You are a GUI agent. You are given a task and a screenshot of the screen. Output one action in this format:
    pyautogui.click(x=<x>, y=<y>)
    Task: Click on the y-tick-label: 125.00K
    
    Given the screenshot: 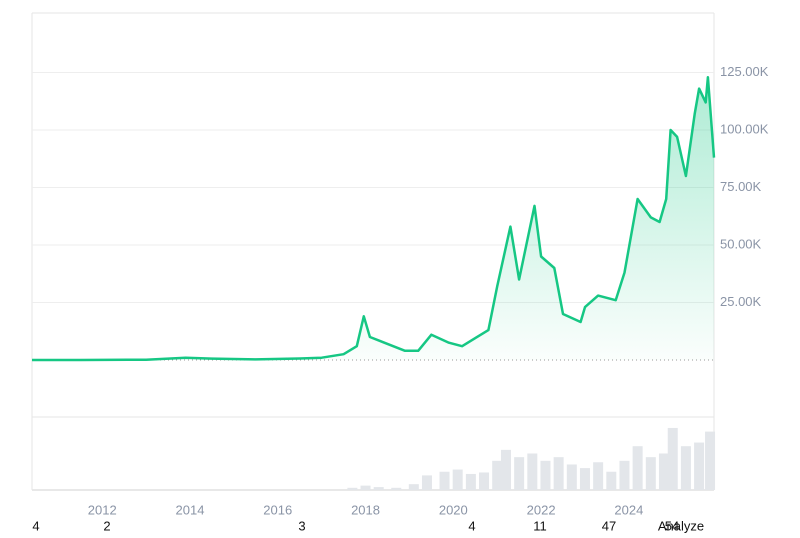 What is the action you would take?
    pyautogui.click(x=744, y=71)
    